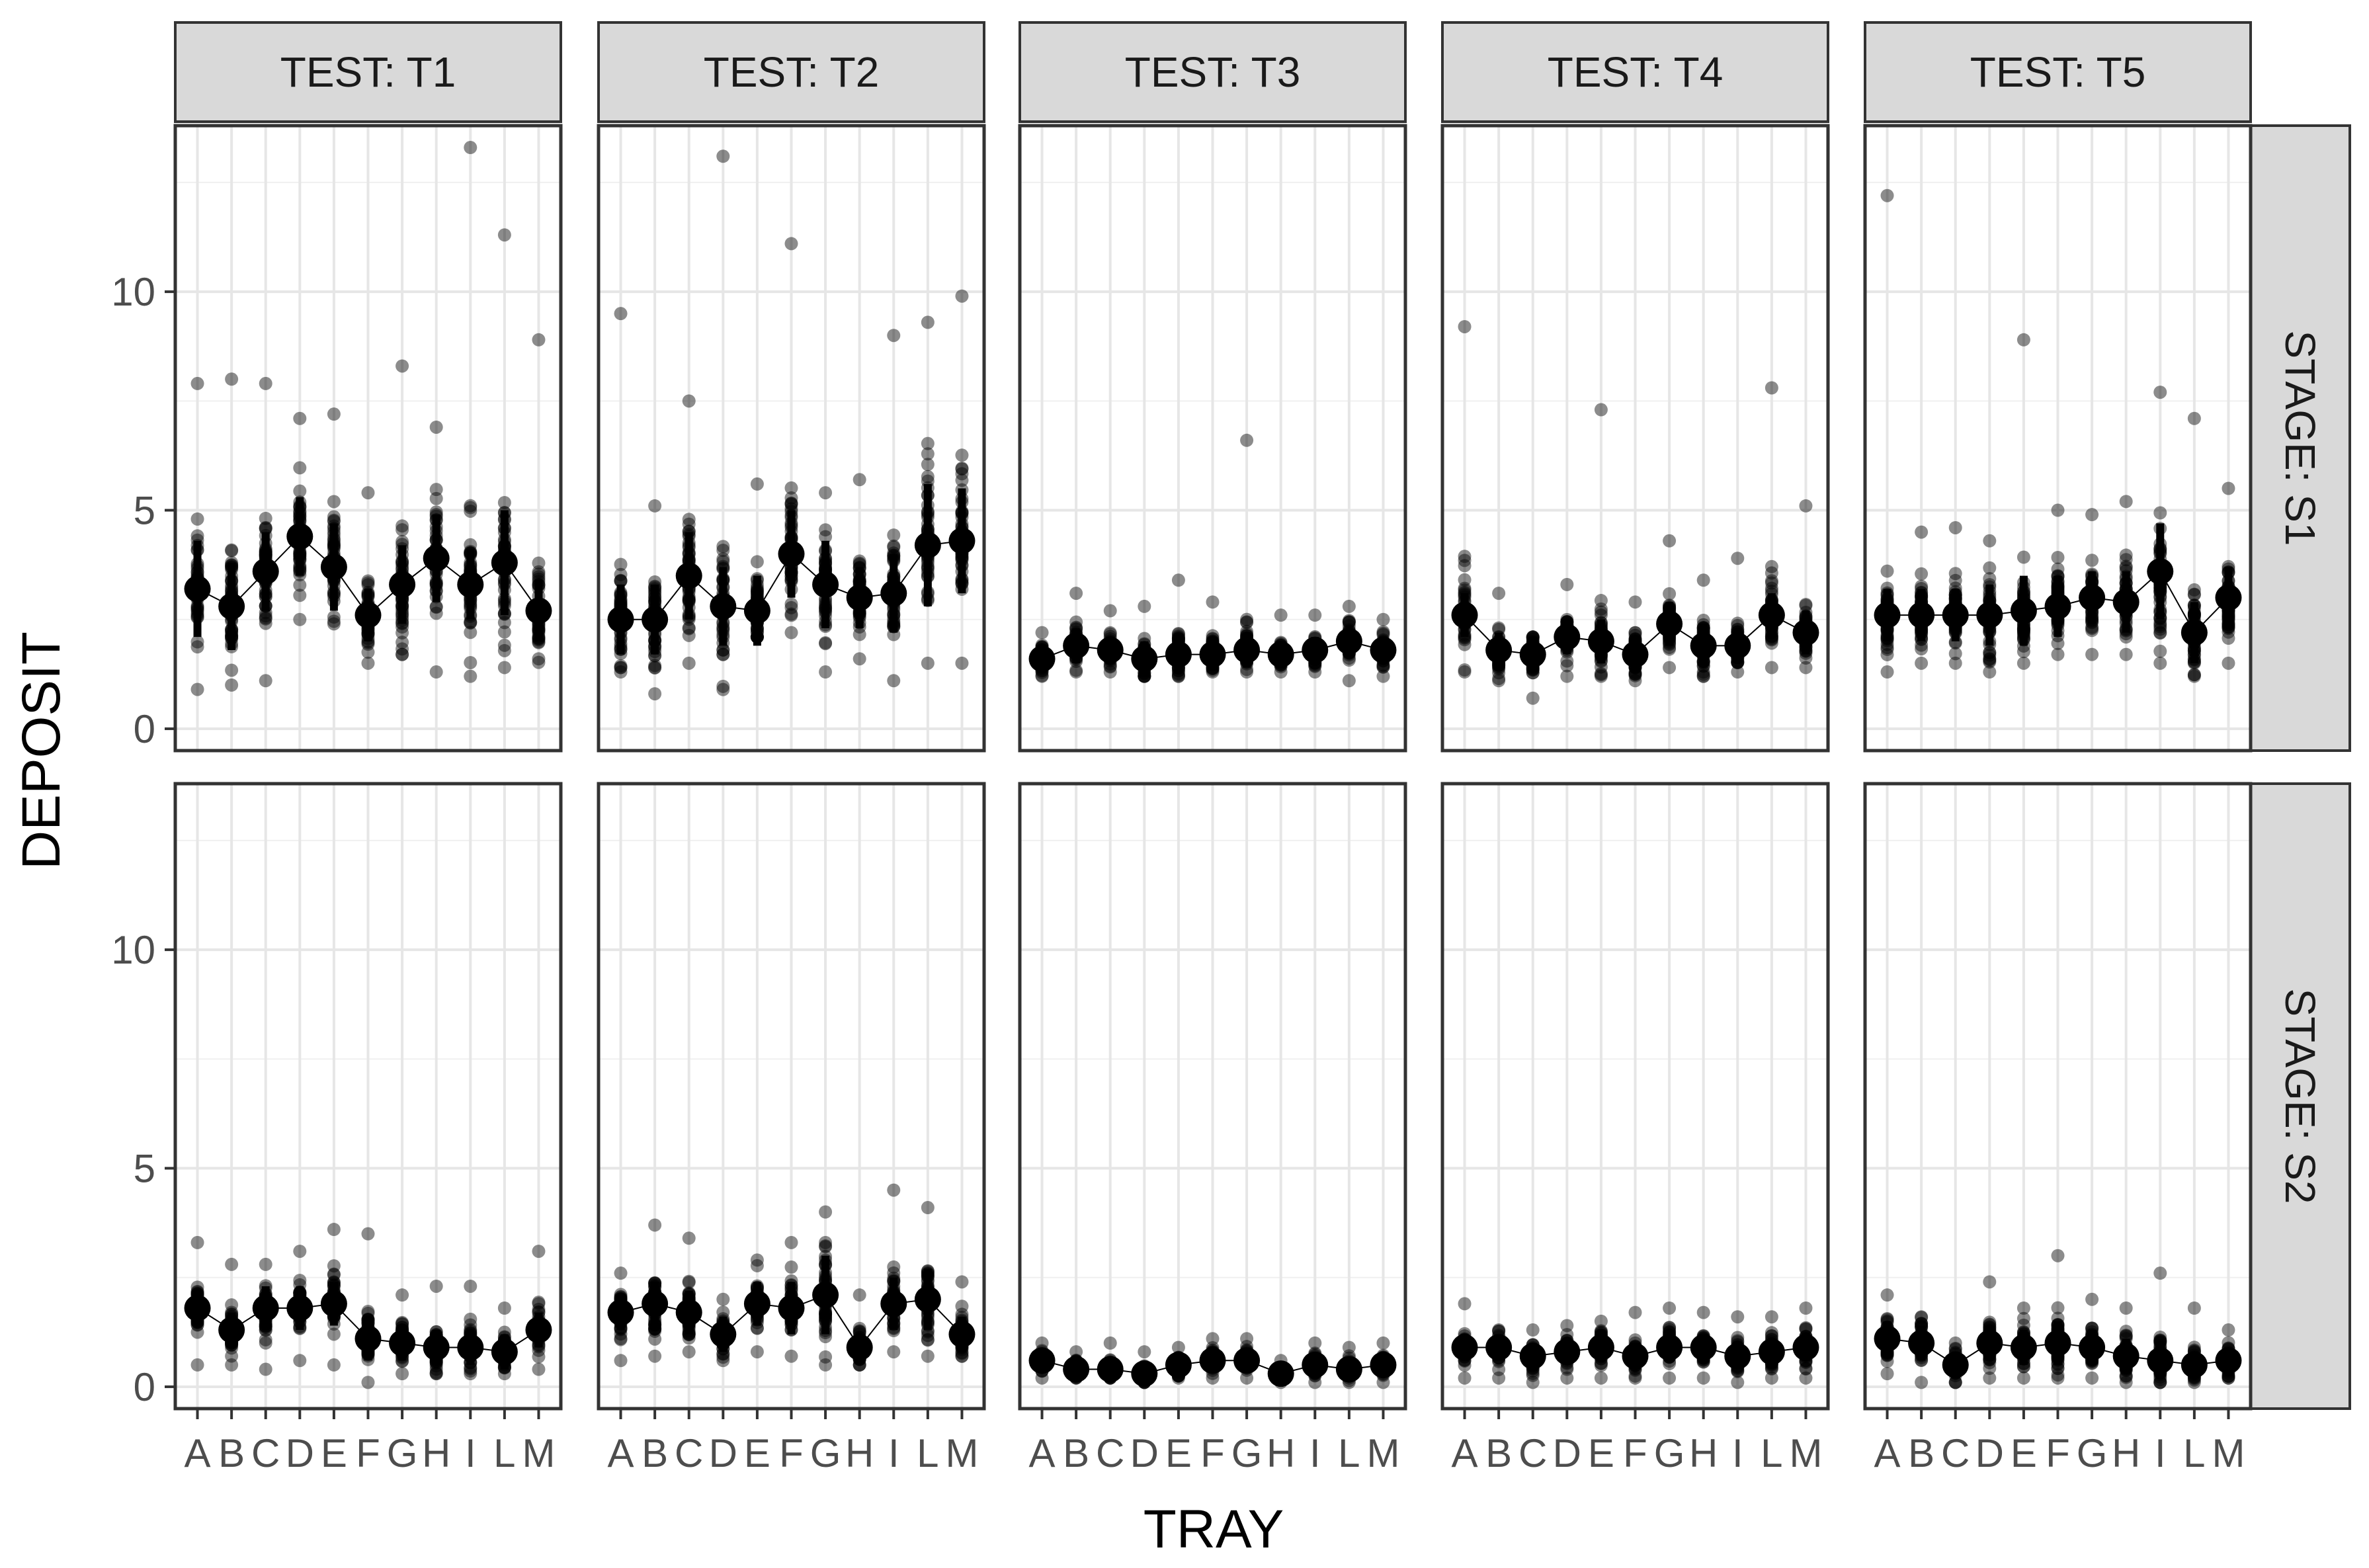 The width and height of the screenshot is (2369, 1568). I want to click on column-strip-label: TEST: T5, so click(2058, 72).